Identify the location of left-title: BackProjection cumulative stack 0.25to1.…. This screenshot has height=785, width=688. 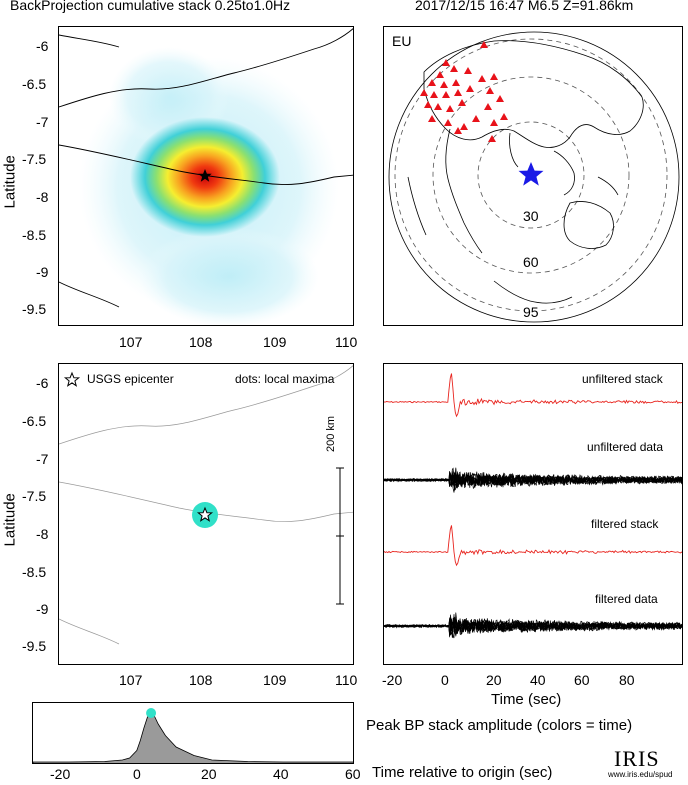
(150, 6).